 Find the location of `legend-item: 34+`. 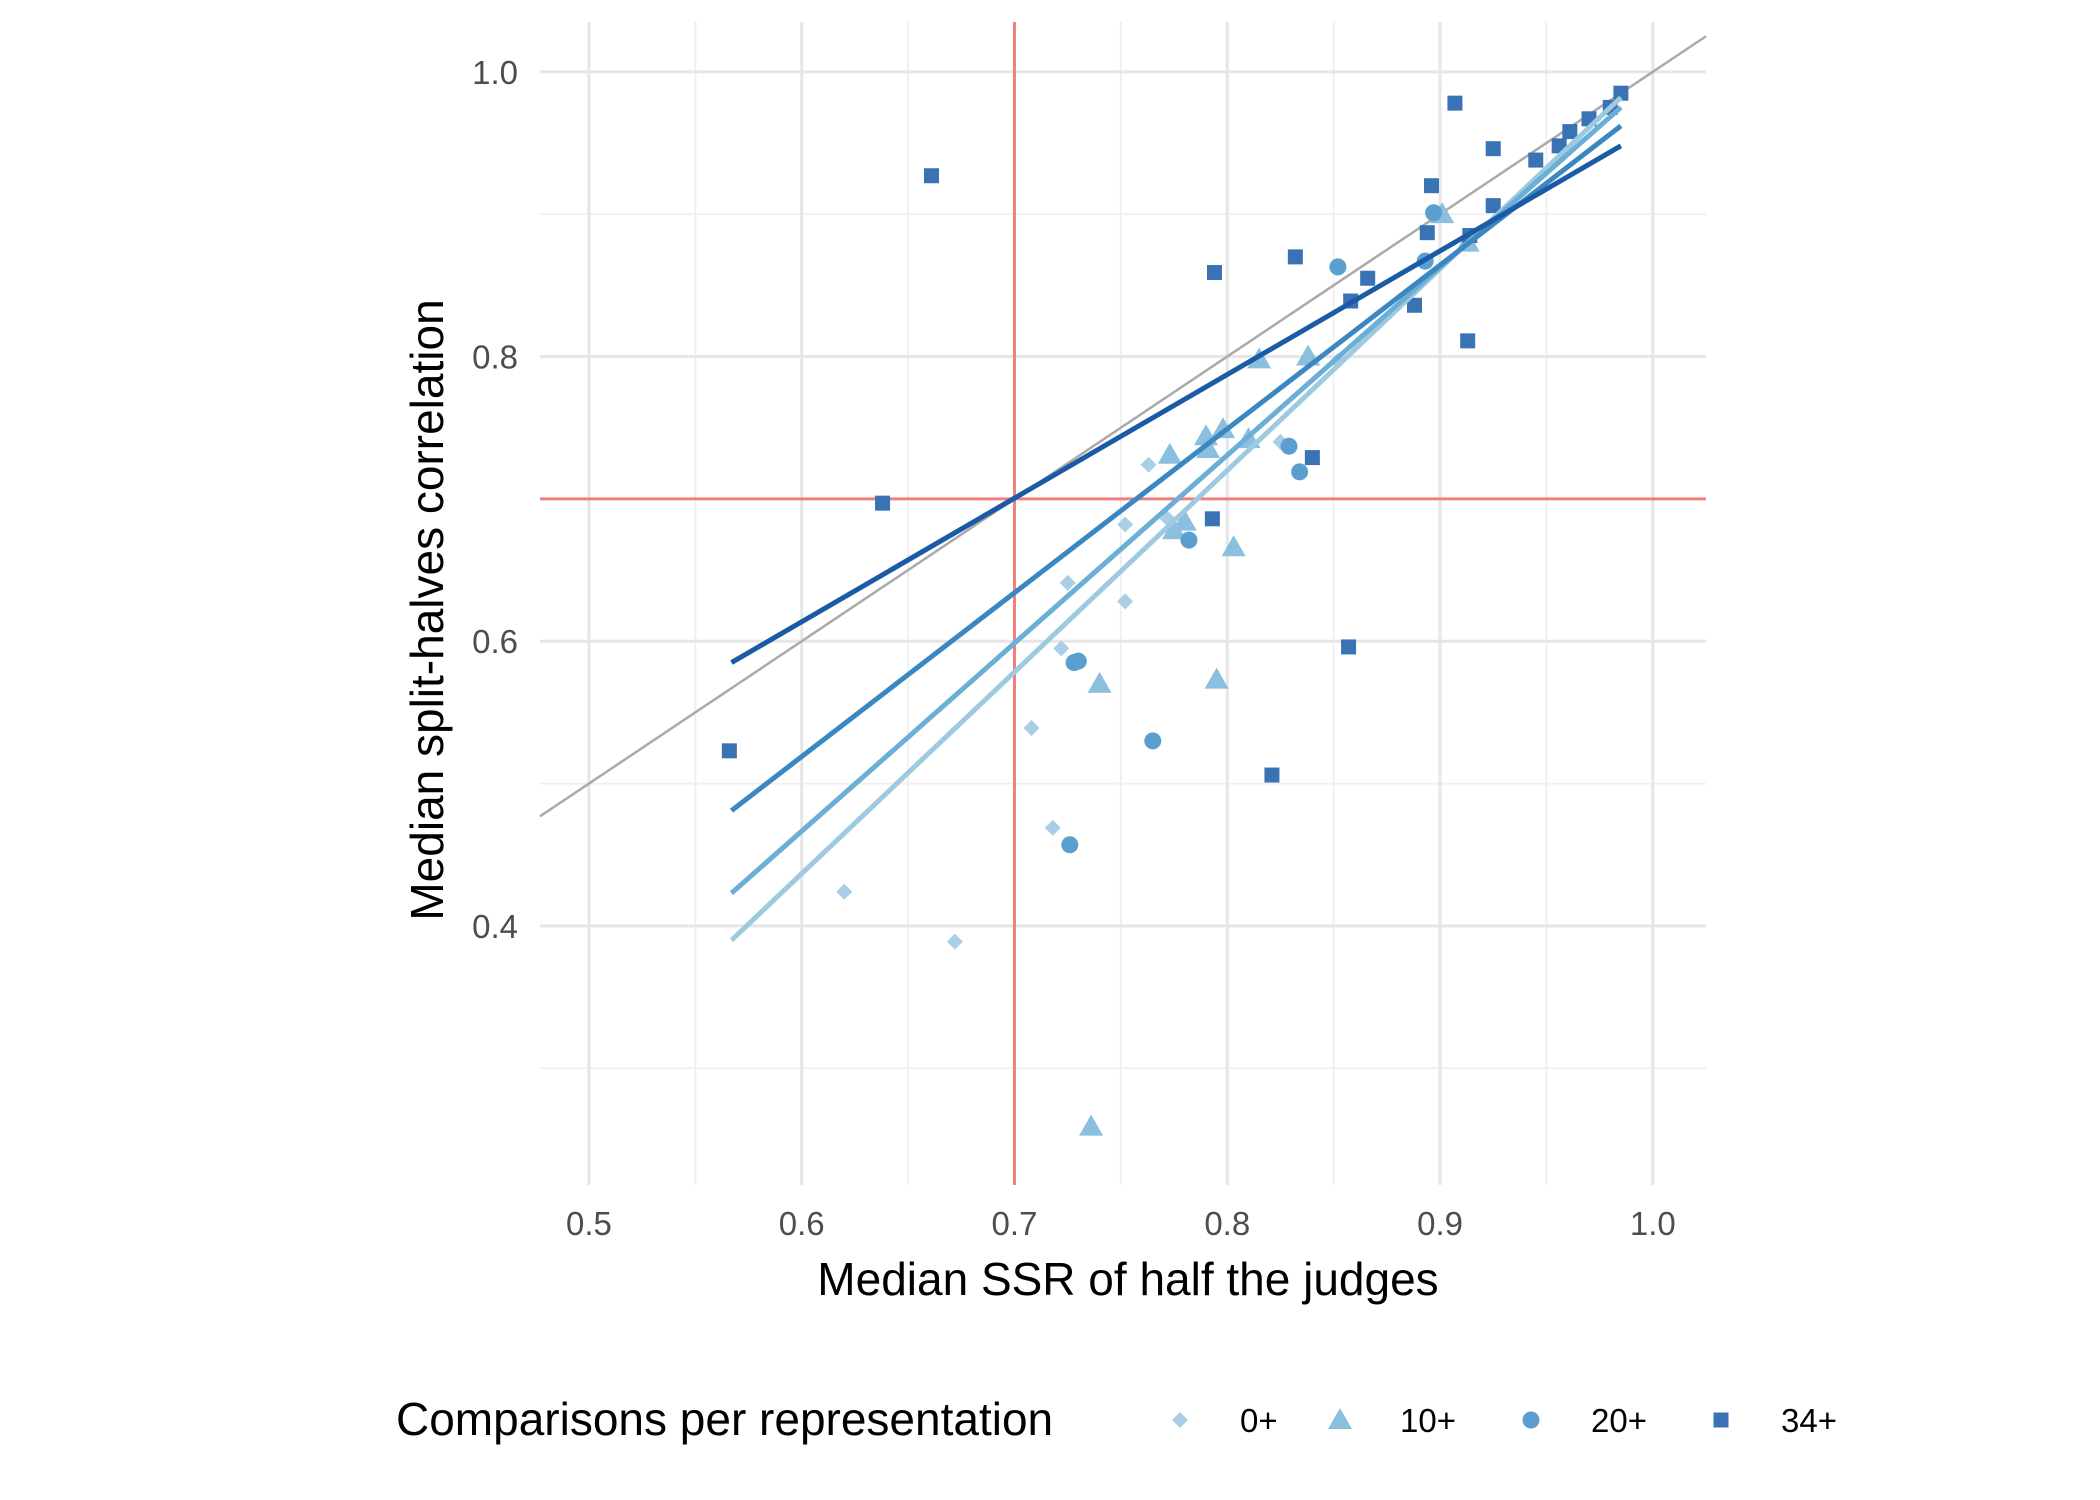

legend-item: 34+ is located at coordinates (1775, 1420).